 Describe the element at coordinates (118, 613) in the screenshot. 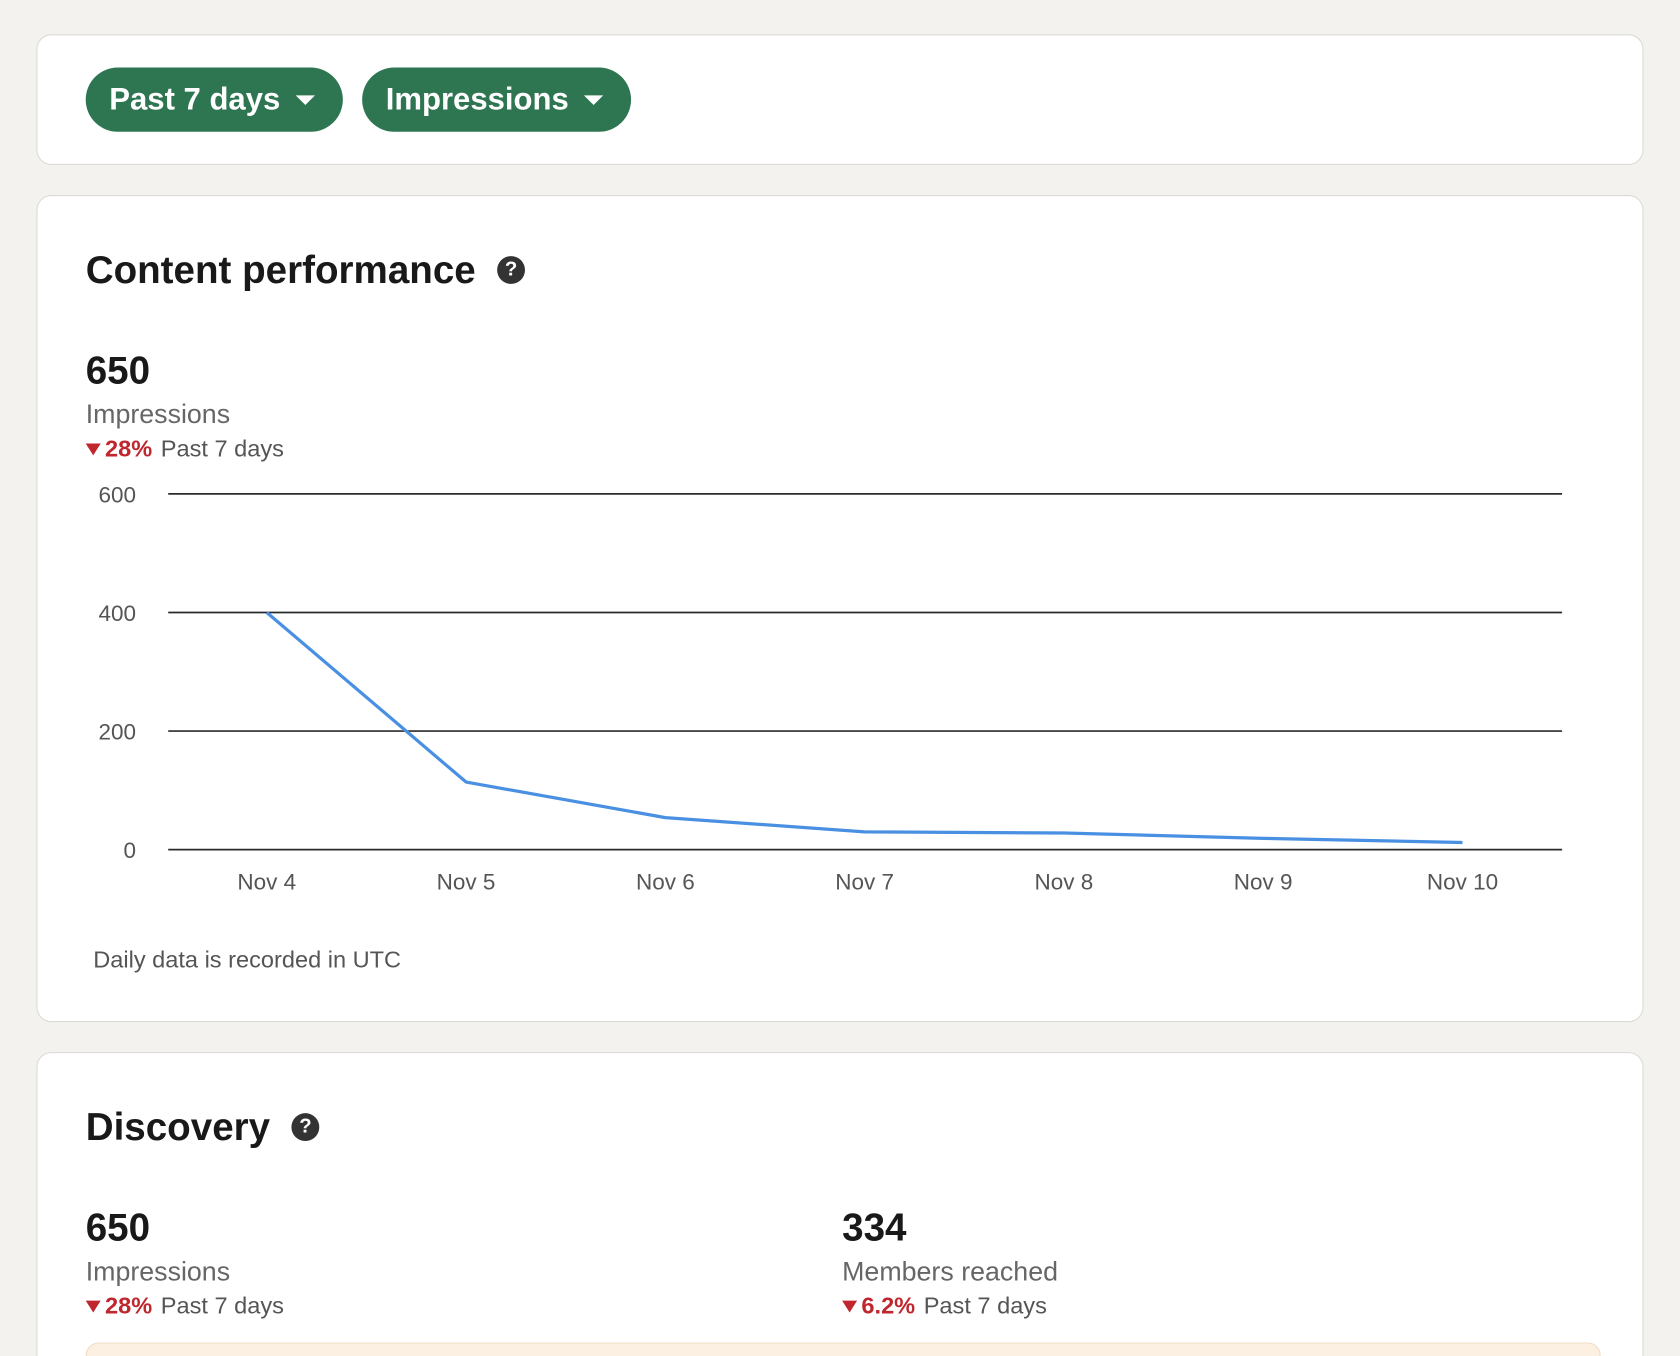

I see `y-tick-label: 400` at that location.